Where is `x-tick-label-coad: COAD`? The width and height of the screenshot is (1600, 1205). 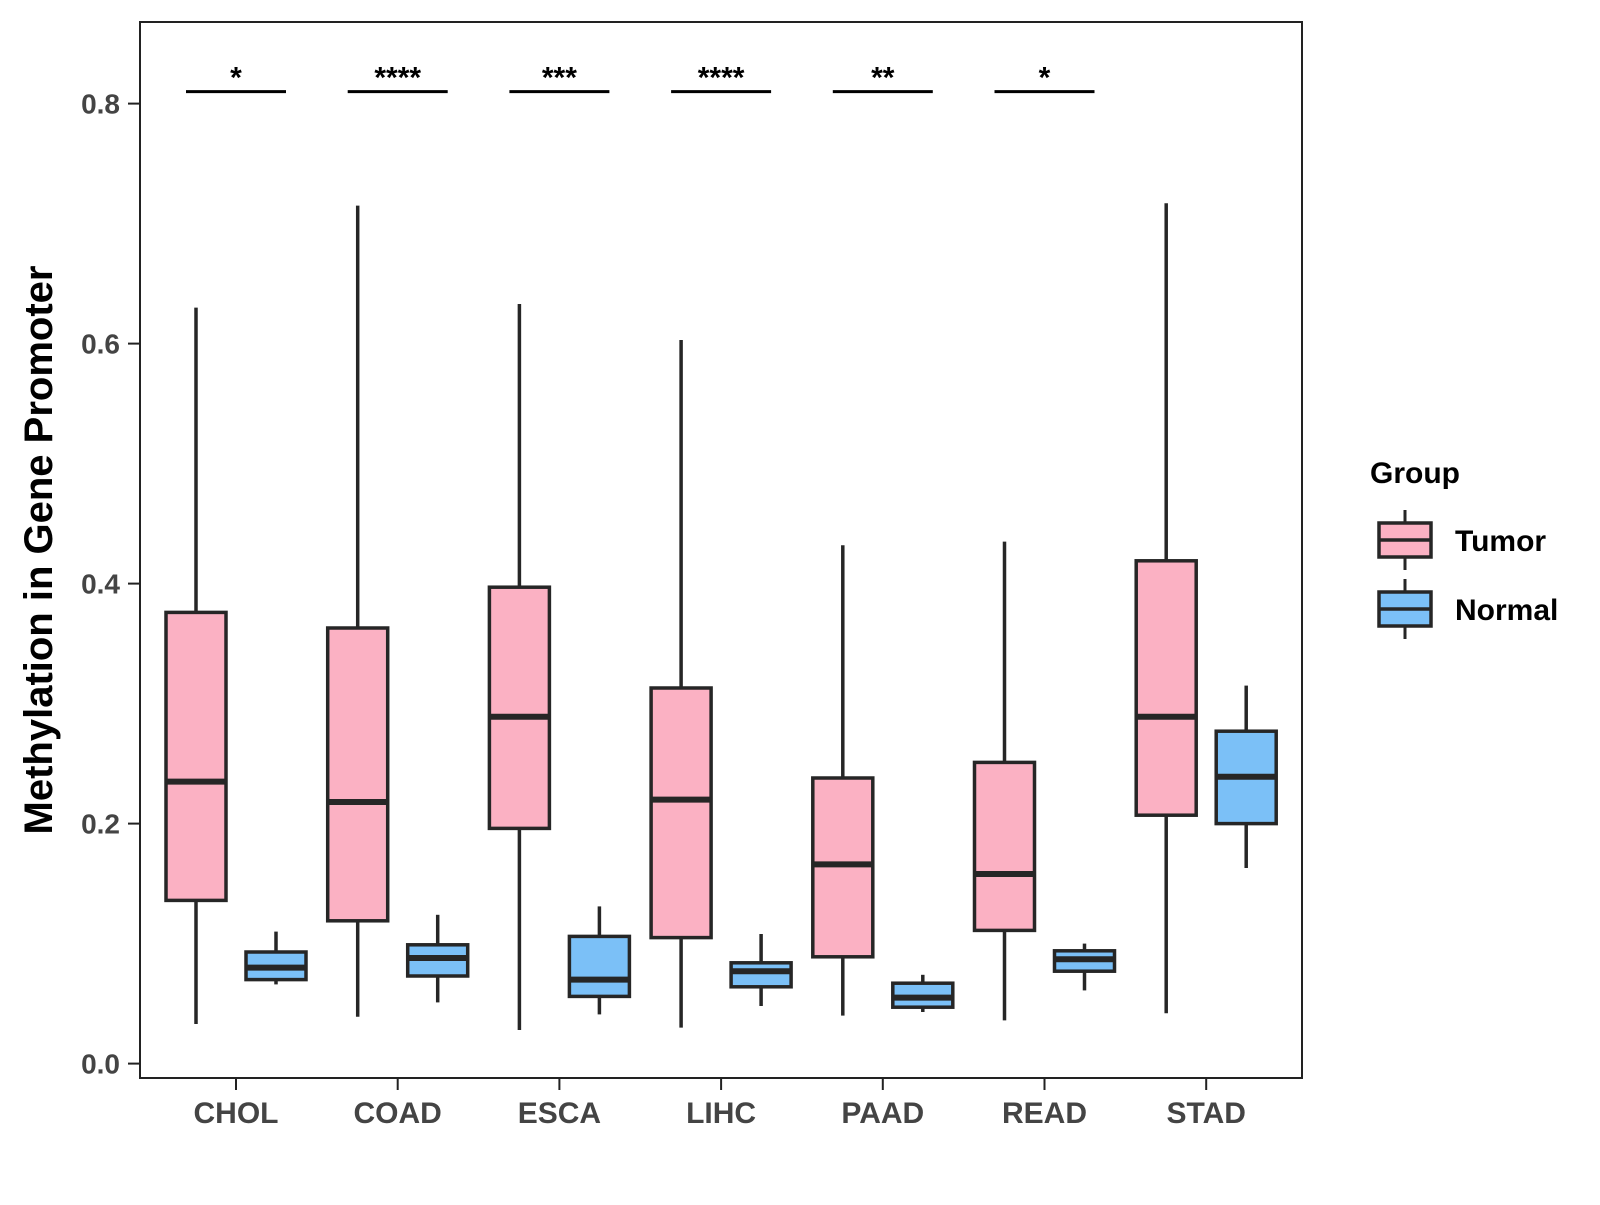 x-tick-label-coad: COAD is located at coordinates (398, 1113).